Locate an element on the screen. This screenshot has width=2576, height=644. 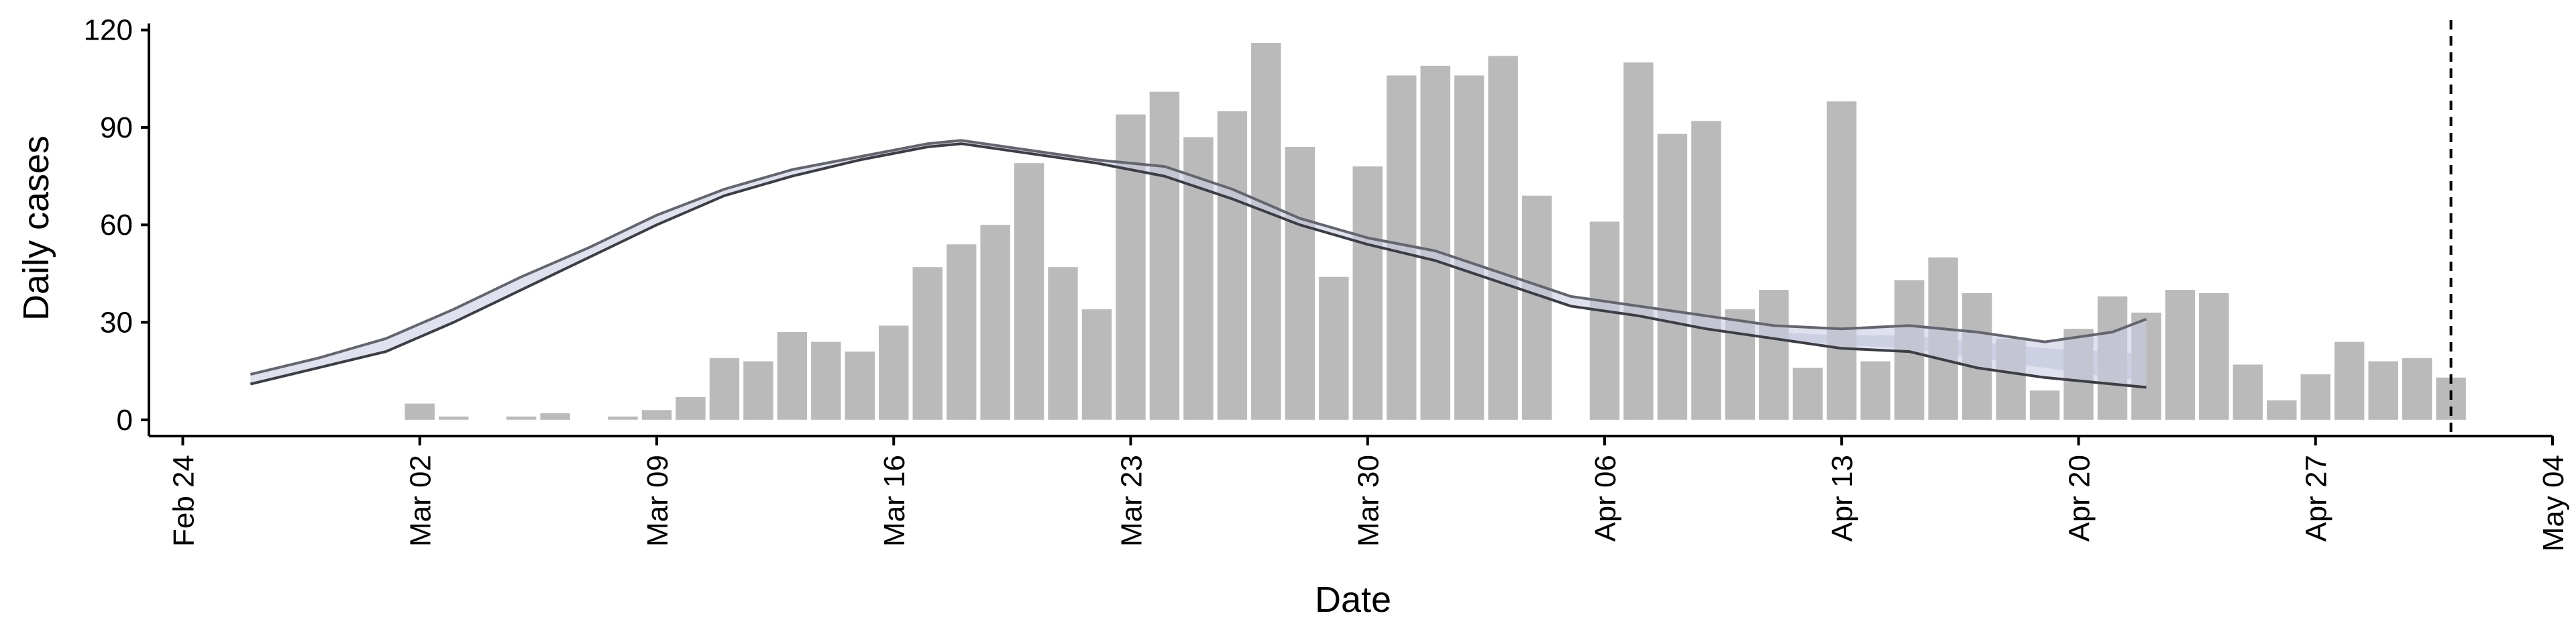
x-tick-label: Feb 24 is located at coordinates (184, 501).